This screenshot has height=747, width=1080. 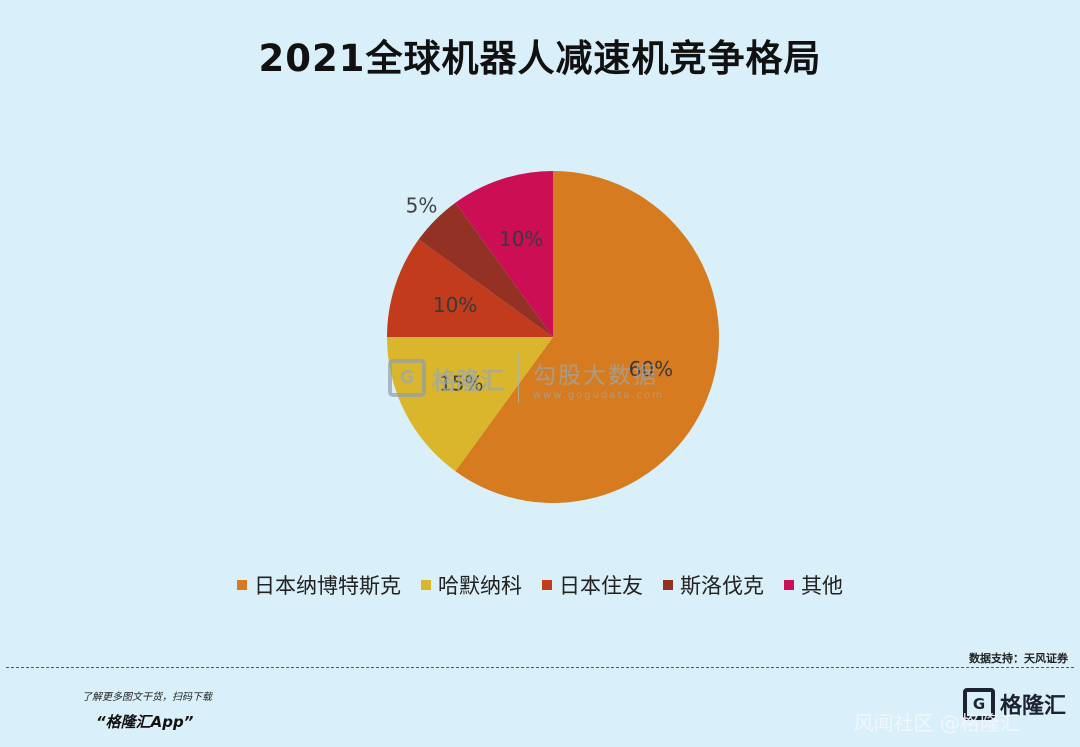 I want to click on footer-logo-name: 格隆汇, so click(x=1032, y=706).